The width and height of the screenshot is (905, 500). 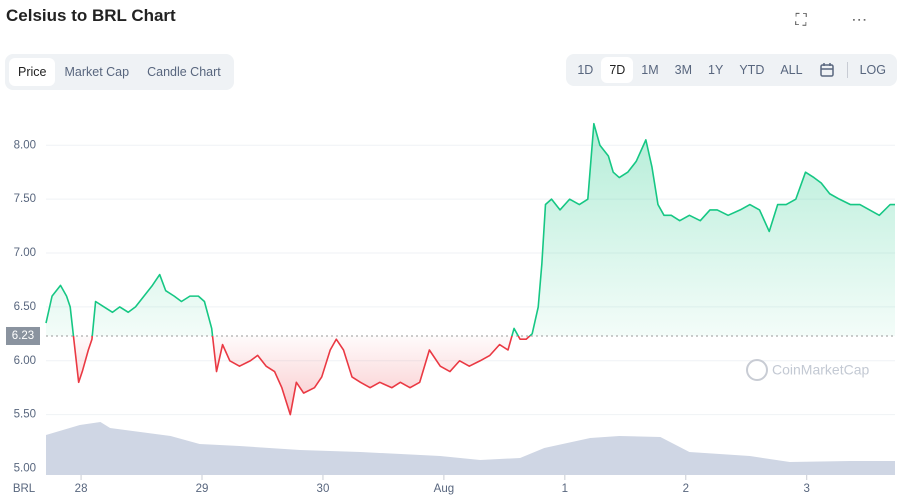 What do you see at coordinates (791, 70) in the screenshot?
I see `range: ALL` at bounding box center [791, 70].